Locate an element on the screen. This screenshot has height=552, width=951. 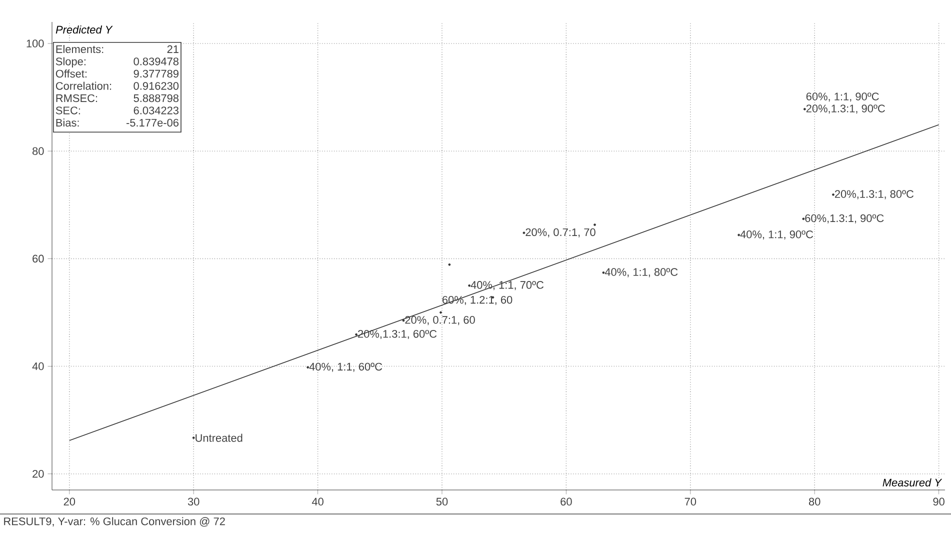
annotation: 60%,1.3:1, 90ºC is located at coordinates (844, 219).